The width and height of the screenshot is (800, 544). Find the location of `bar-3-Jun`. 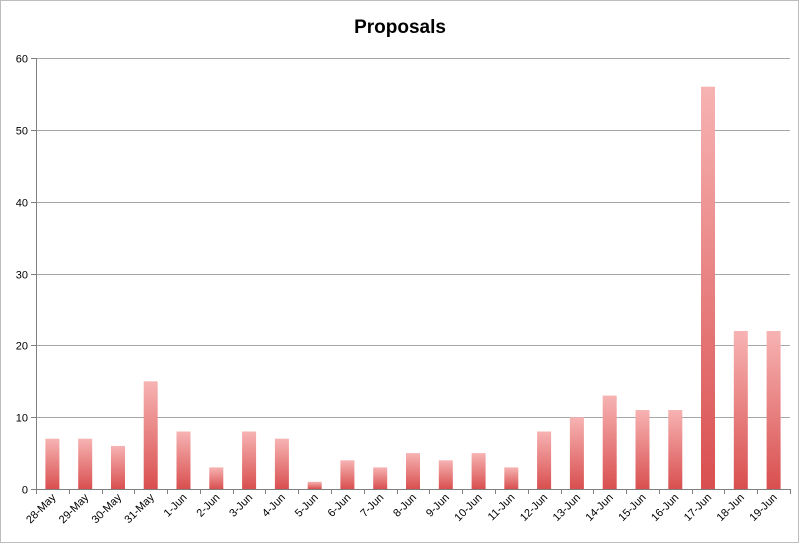

bar-3-Jun is located at coordinates (249, 460).